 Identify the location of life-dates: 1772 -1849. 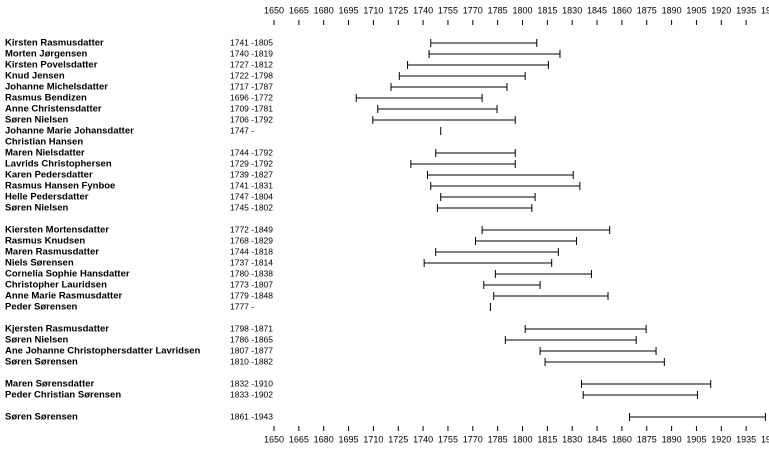
(251, 229).